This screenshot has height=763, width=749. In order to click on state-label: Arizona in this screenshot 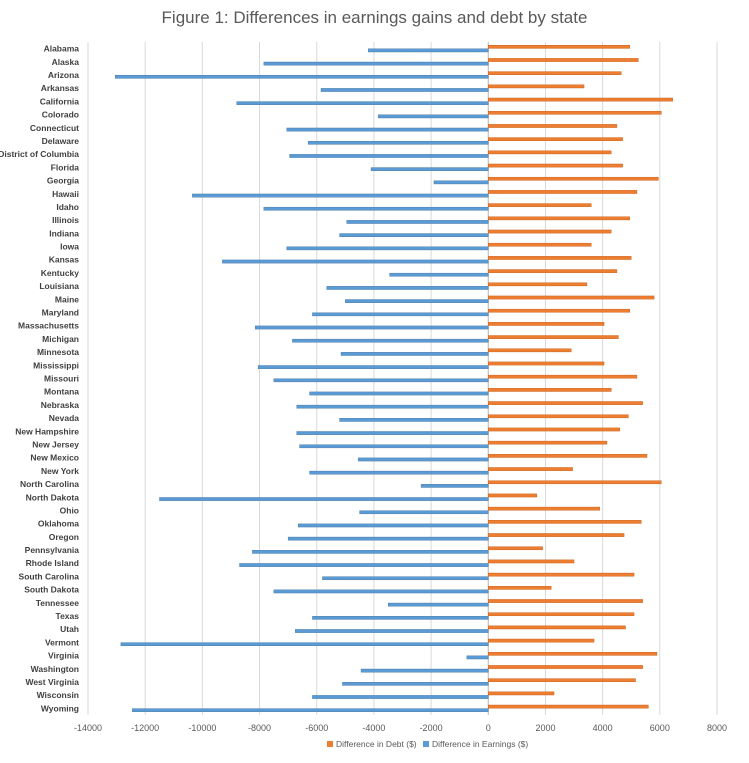, I will do `click(63, 75)`.